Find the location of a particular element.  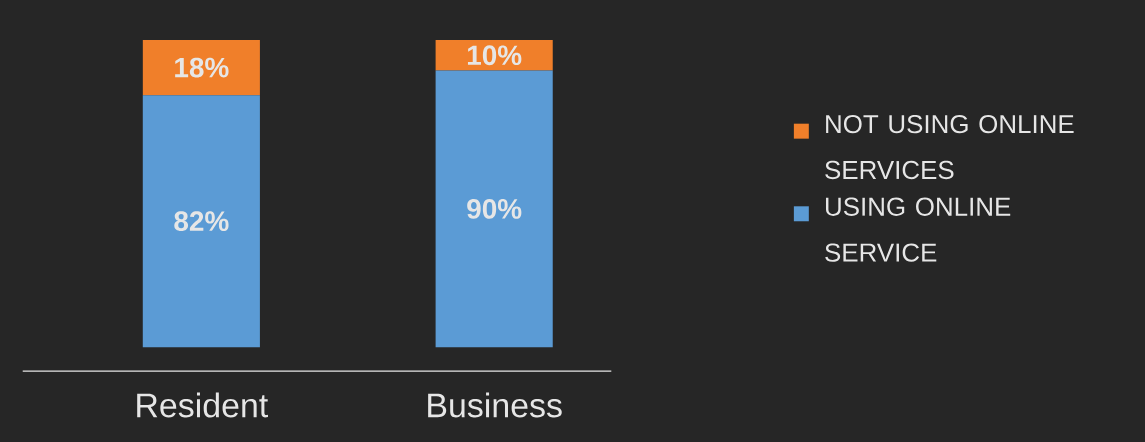

x-tick-label: Resident is located at coordinates (202, 405).